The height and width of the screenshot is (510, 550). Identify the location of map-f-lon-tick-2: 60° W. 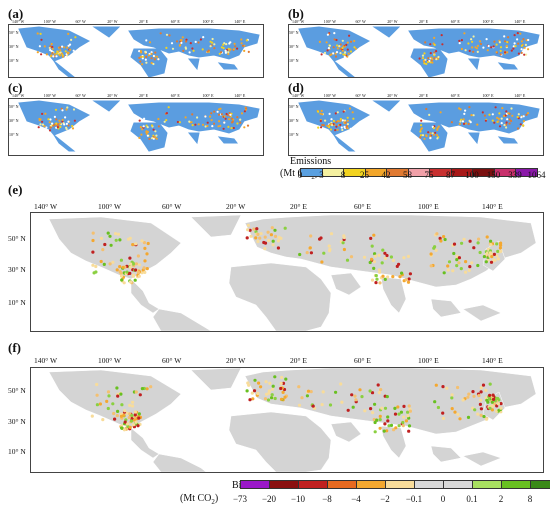
(172, 360).